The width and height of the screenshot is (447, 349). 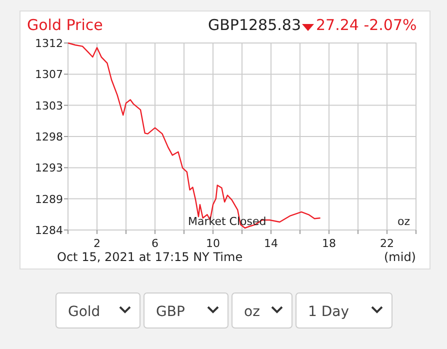 What do you see at coordinates (65, 25) in the screenshot?
I see `chart-title: Gold Price` at bounding box center [65, 25].